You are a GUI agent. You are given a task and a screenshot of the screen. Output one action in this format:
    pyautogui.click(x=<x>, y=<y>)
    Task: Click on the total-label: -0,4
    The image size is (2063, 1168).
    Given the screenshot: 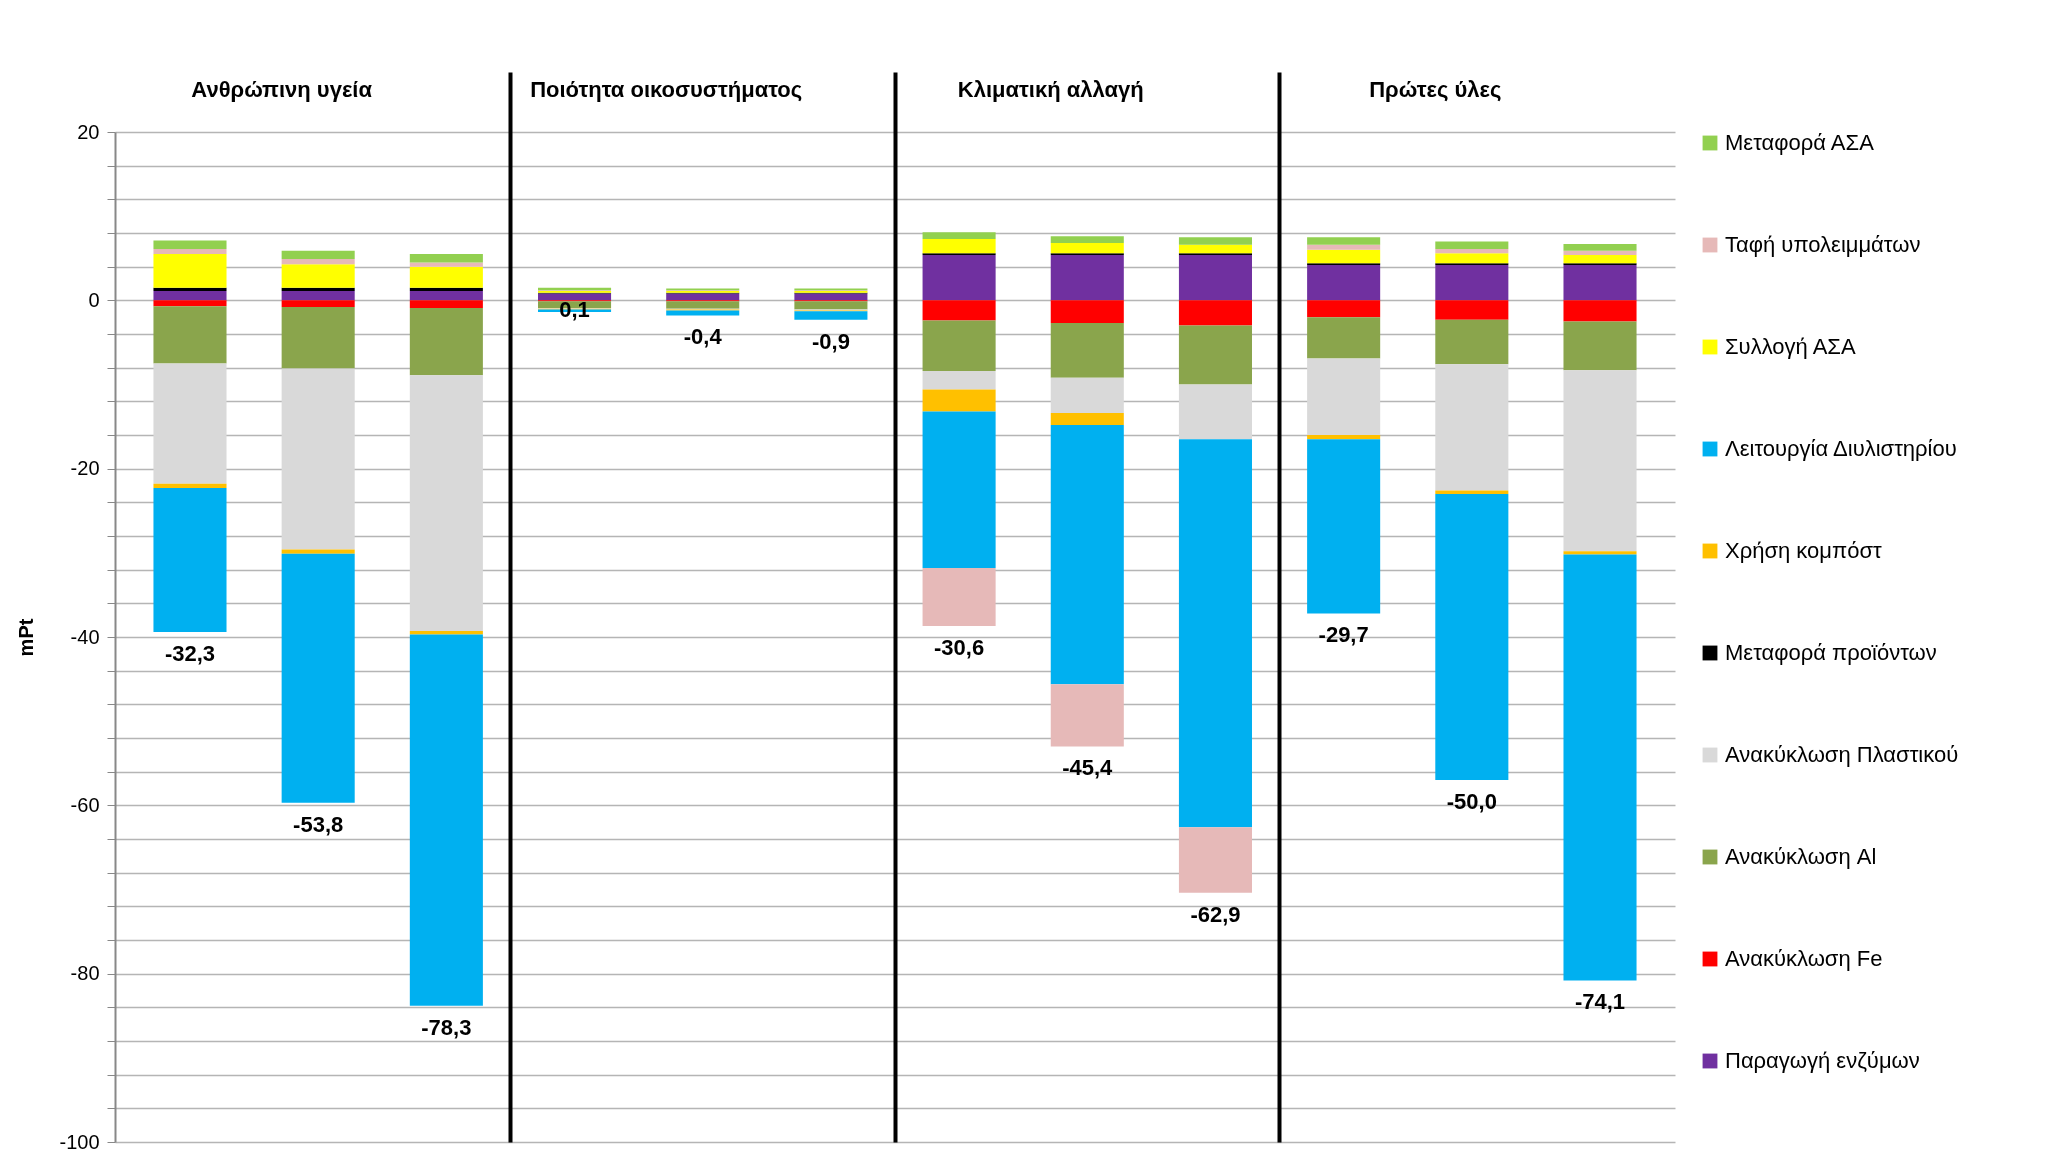 What is the action you would take?
    pyautogui.click(x=703, y=337)
    